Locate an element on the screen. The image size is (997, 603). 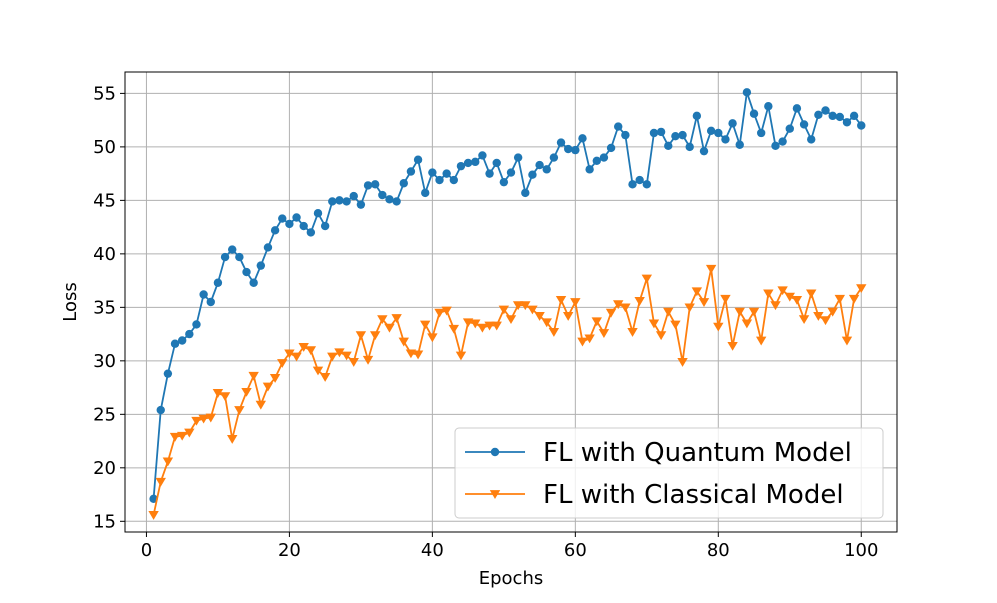
legend-entry: FL with Quantum Model is located at coordinates (658, 453).